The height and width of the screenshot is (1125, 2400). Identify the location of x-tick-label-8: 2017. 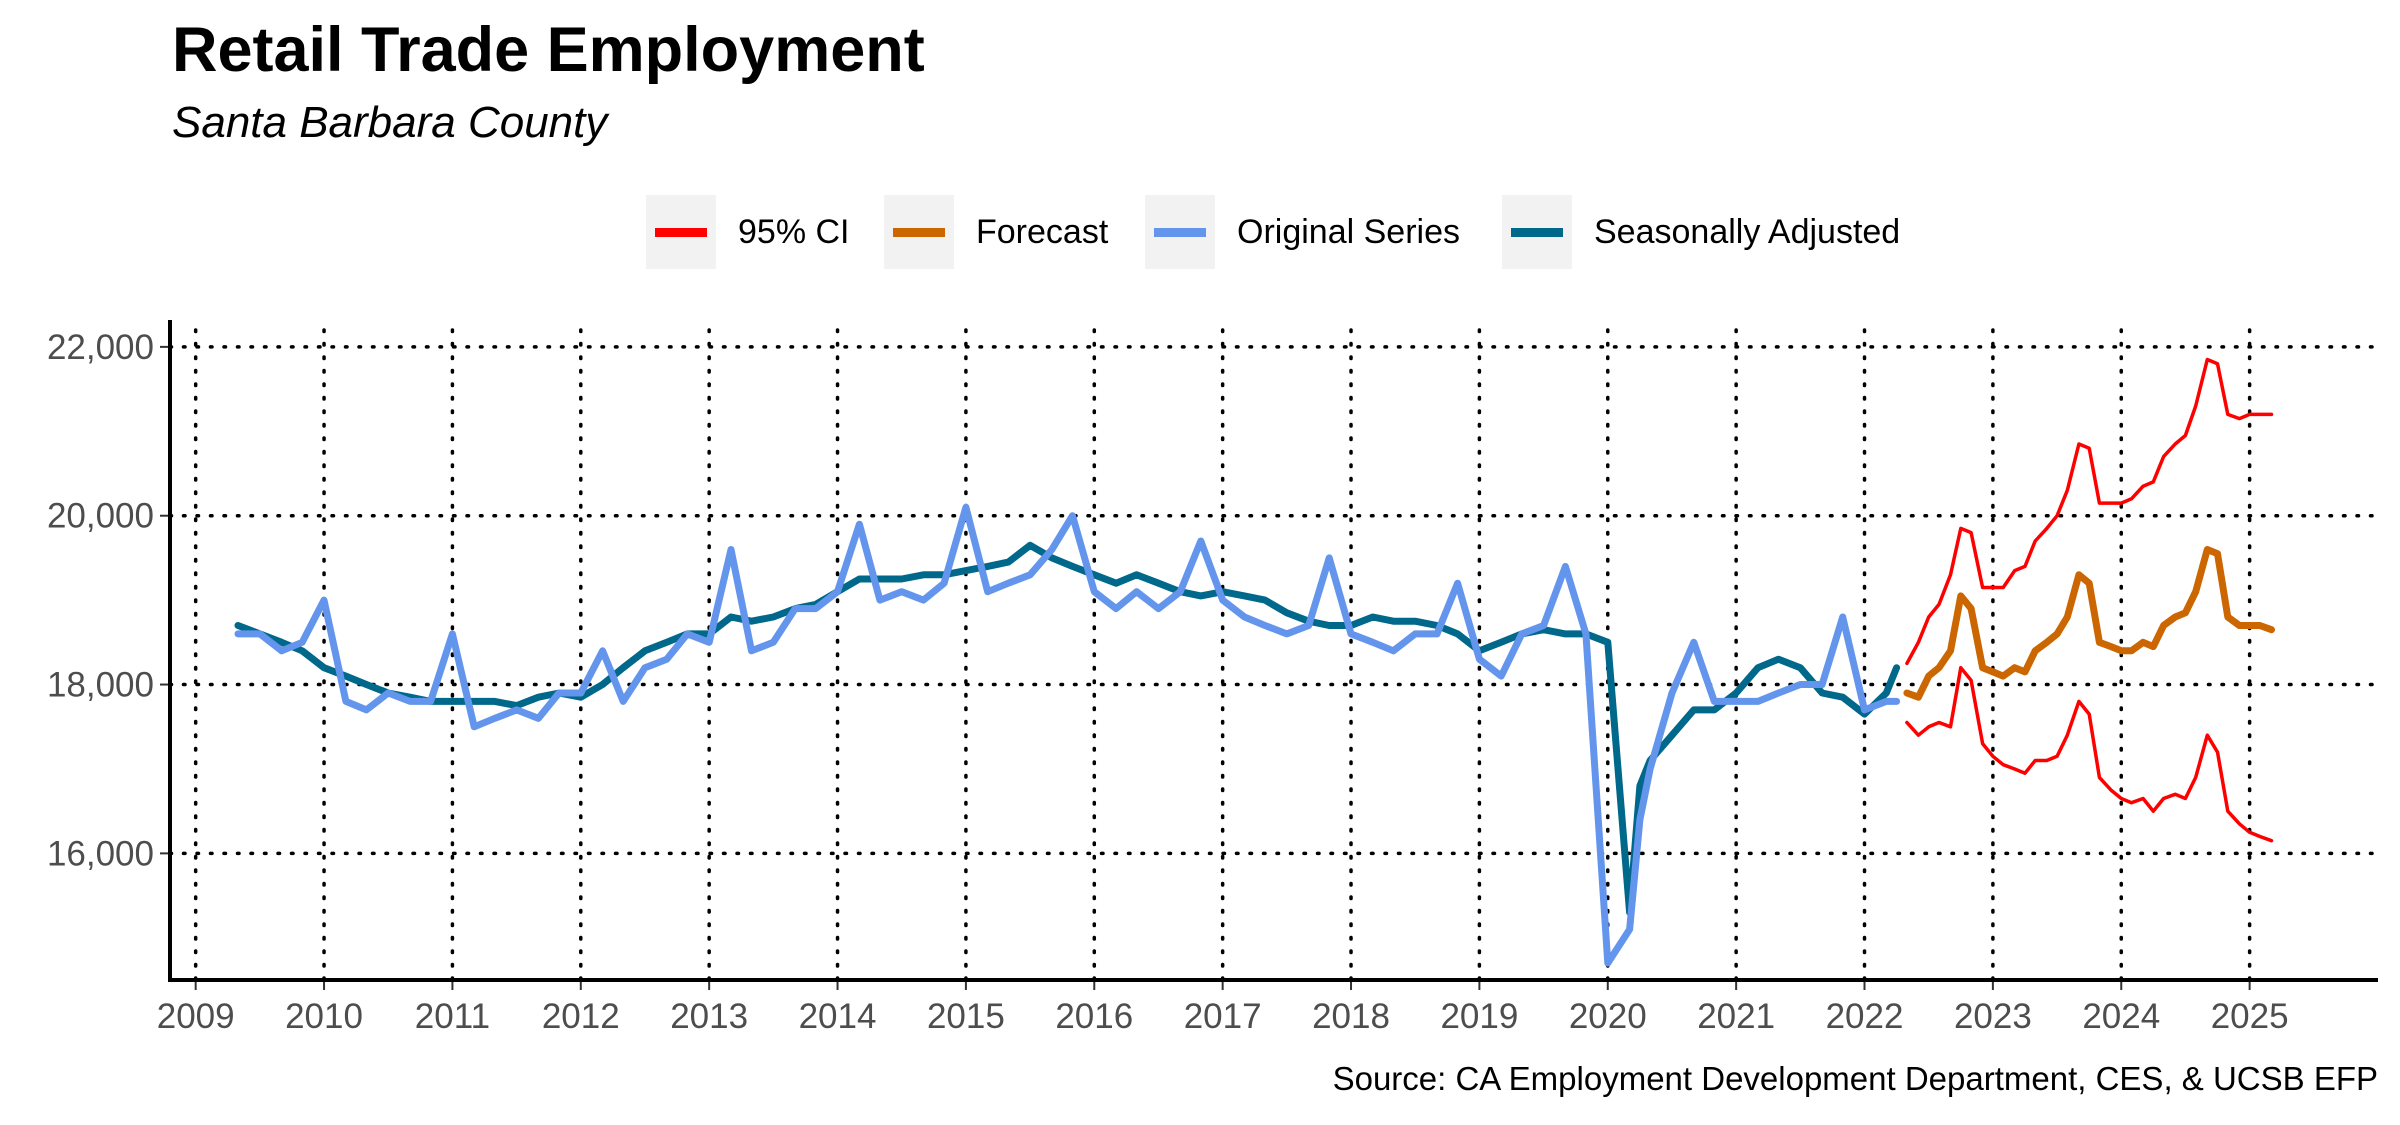
(1223, 1016).